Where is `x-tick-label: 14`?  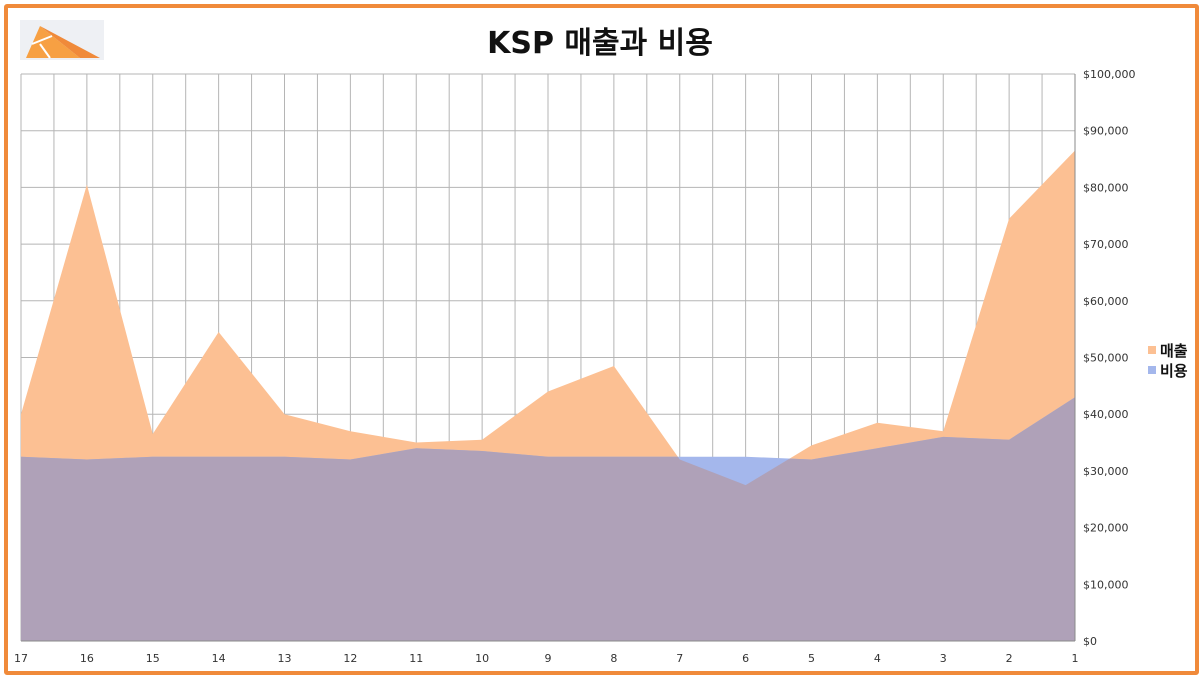
x-tick-label: 14 is located at coordinates (219, 658).